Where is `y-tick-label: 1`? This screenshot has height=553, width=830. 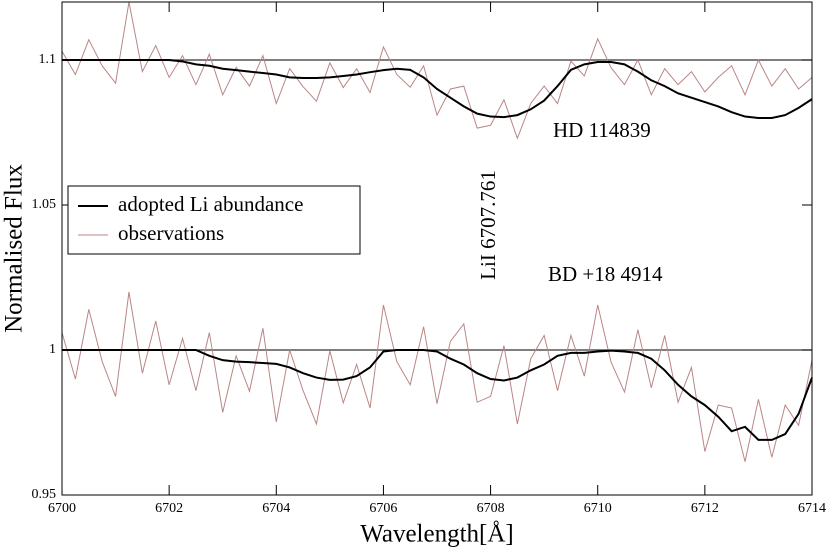
y-tick-label: 1 is located at coordinates (52, 349).